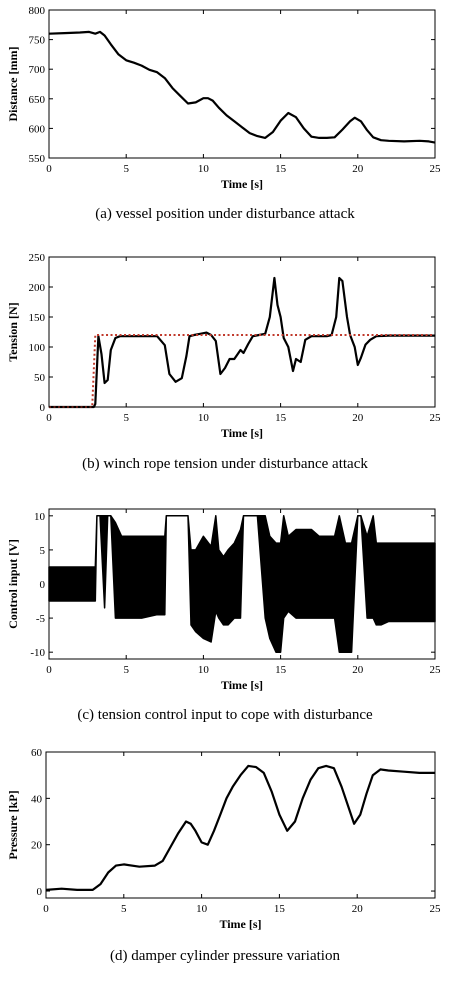 Image resolution: width=450 pixels, height=982 pixels. What do you see at coordinates (37, 318) in the screenshot?
I see `y-tick-label: 150` at bounding box center [37, 318].